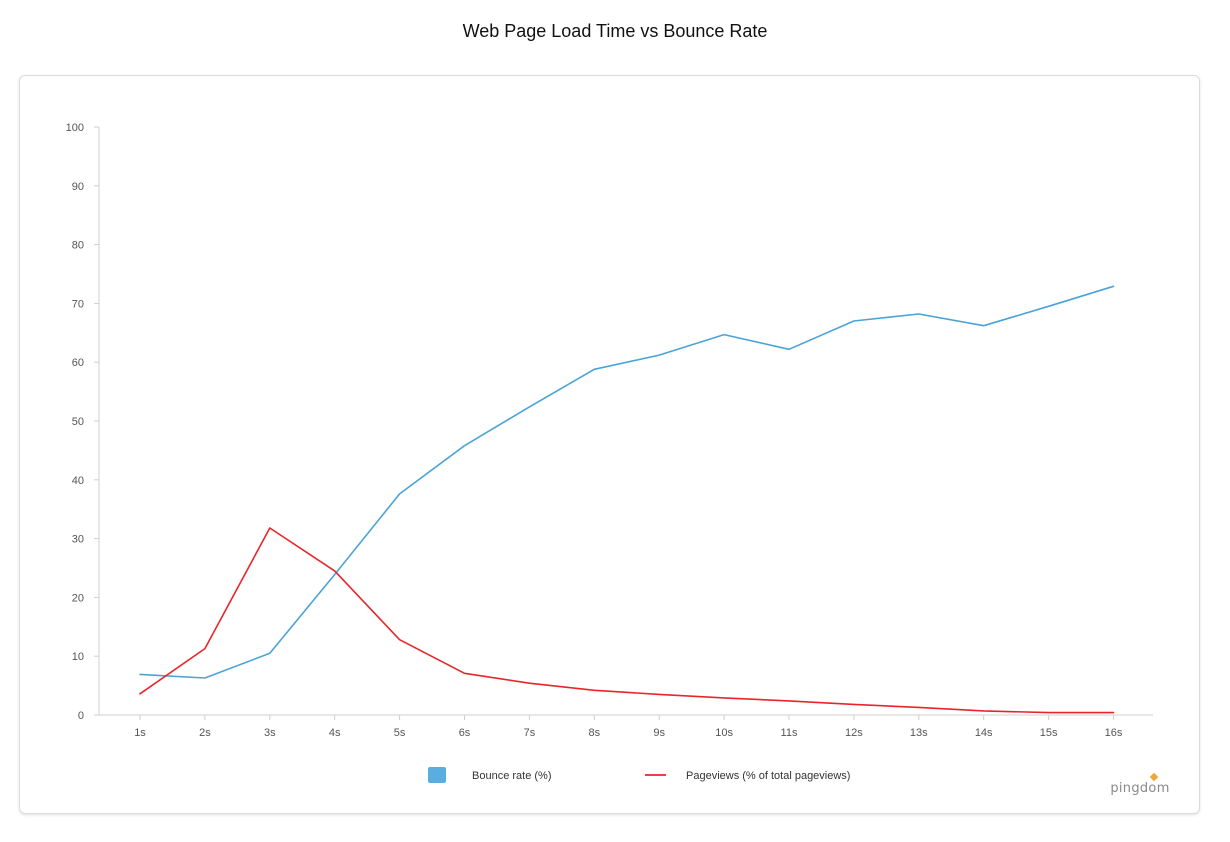 This screenshot has width=1230, height=842. What do you see at coordinates (919, 733) in the screenshot?
I see `x-tick-label: 13s` at bounding box center [919, 733].